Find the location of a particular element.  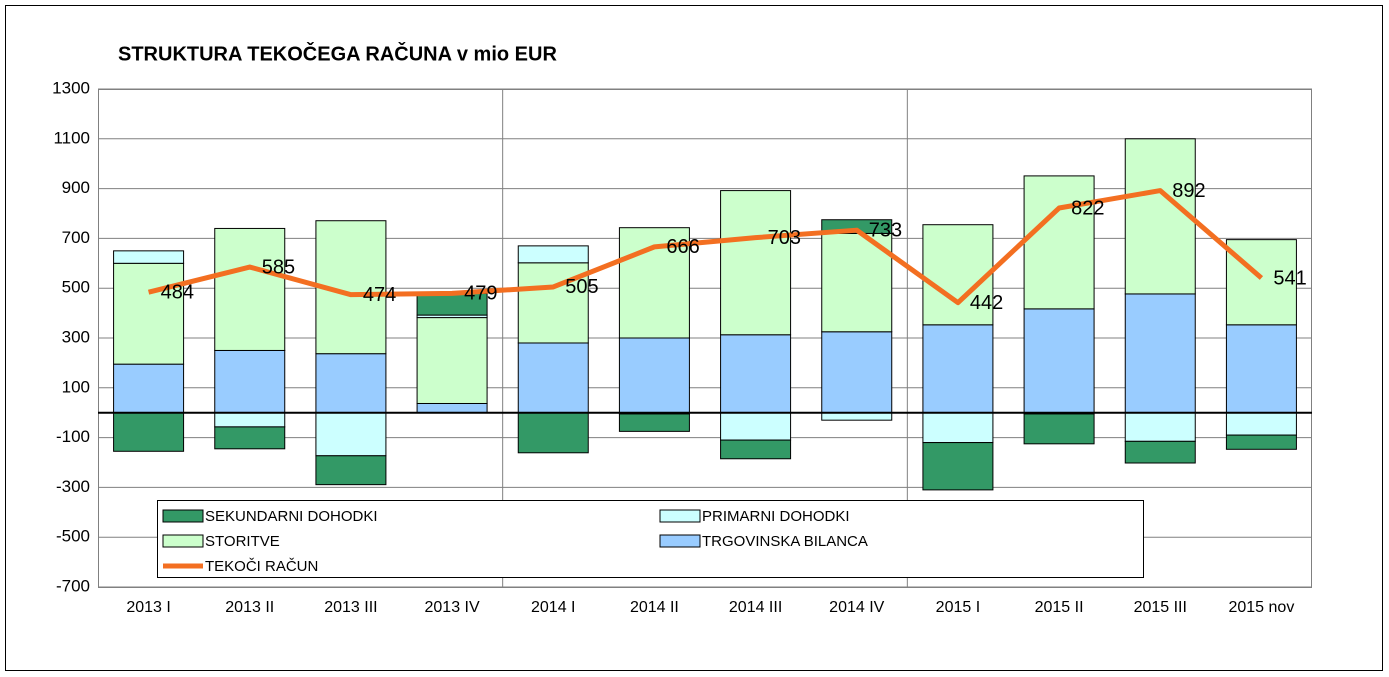

data-label: 505 is located at coordinates (581, 287).